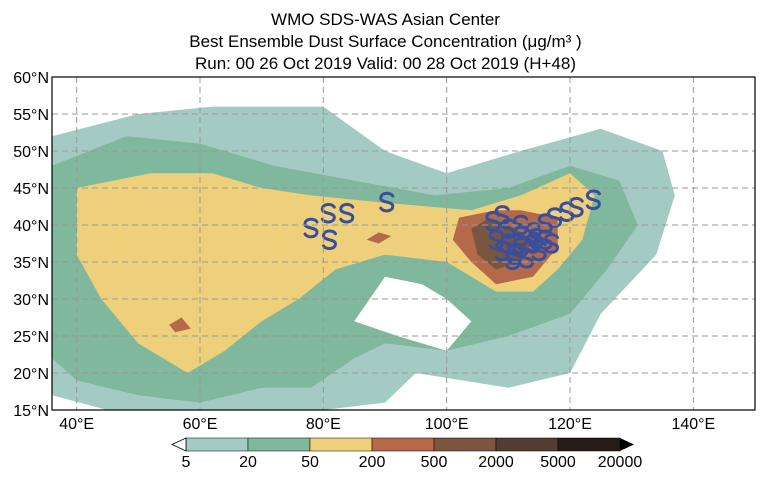 The image size is (771, 482). Describe the element at coordinates (620, 462) in the screenshot. I see `colorbar-label: 20000` at that location.